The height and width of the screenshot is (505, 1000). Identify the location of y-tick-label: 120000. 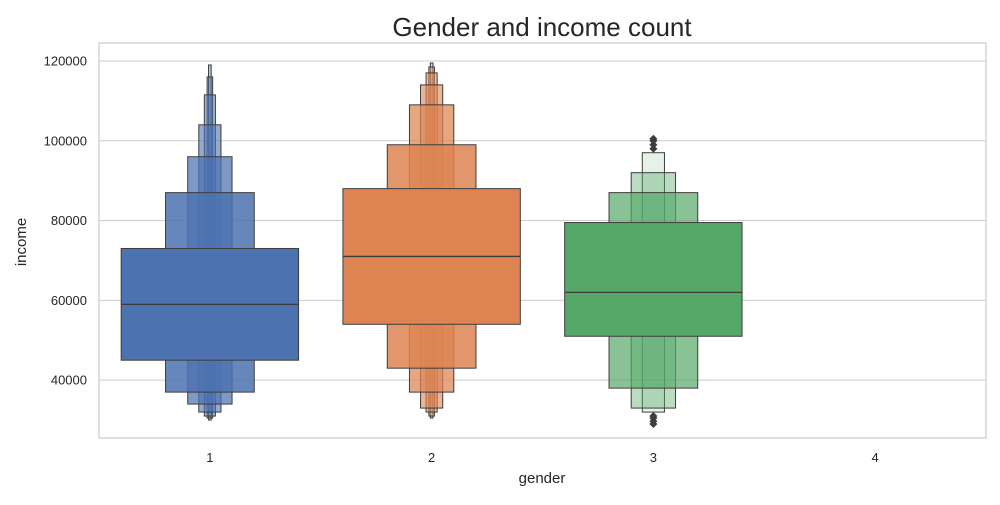
(65, 60).